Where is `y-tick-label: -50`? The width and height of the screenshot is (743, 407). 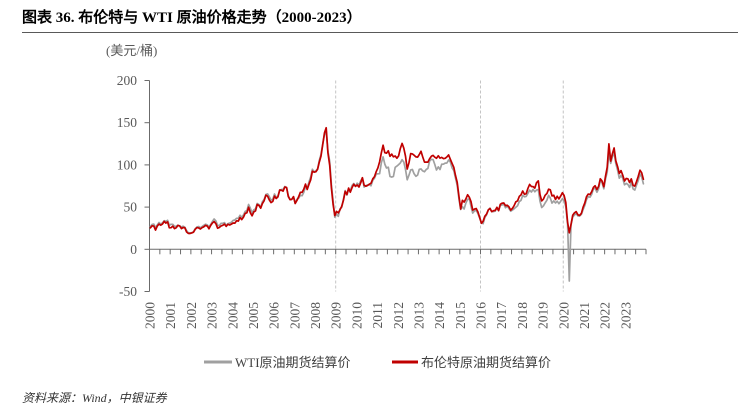 y-tick-label: -50 is located at coordinates (128, 291).